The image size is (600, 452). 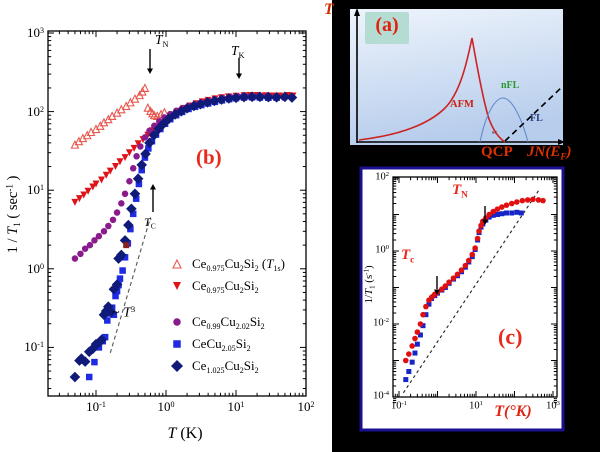 What do you see at coordinates (460, 191) in the screenshot?
I see `c-tn-annotation-label: TN` at bounding box center [460, 191].